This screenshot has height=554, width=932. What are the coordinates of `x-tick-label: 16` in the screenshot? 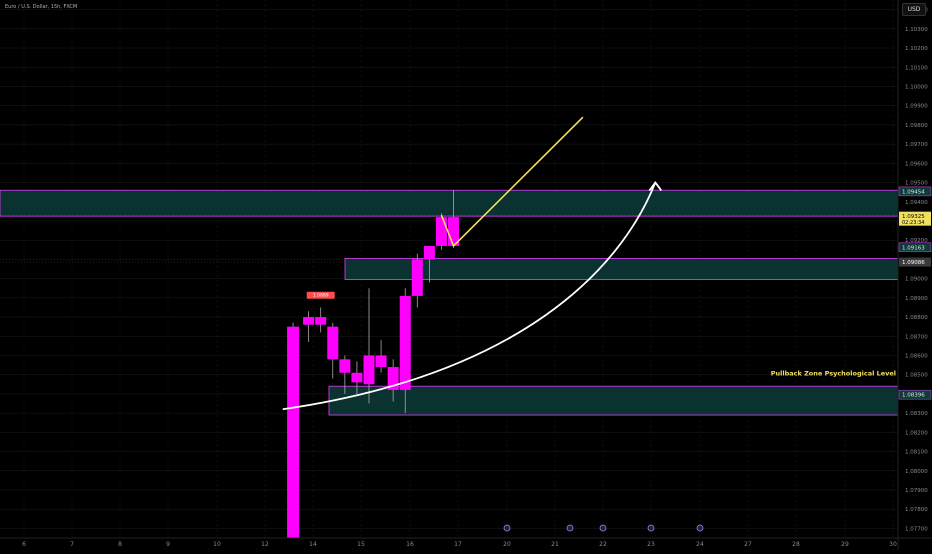 It's located at (410, 544).